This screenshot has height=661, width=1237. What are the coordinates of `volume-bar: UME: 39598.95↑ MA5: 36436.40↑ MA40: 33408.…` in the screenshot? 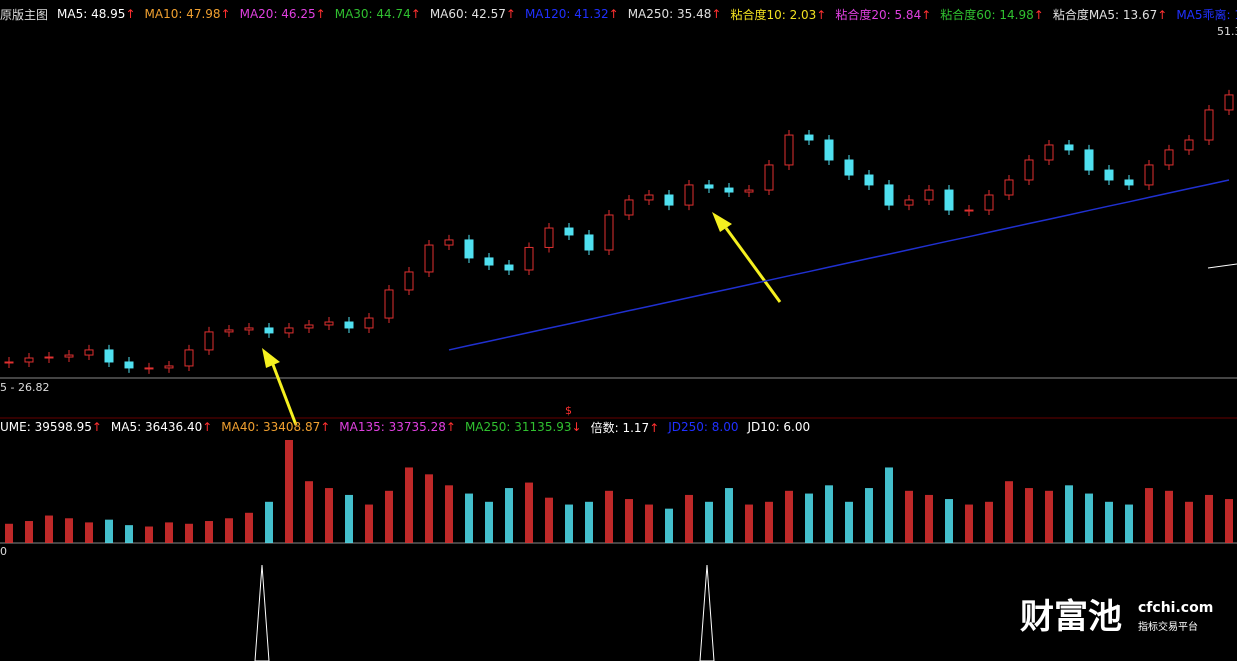 It's located at (405, 427).